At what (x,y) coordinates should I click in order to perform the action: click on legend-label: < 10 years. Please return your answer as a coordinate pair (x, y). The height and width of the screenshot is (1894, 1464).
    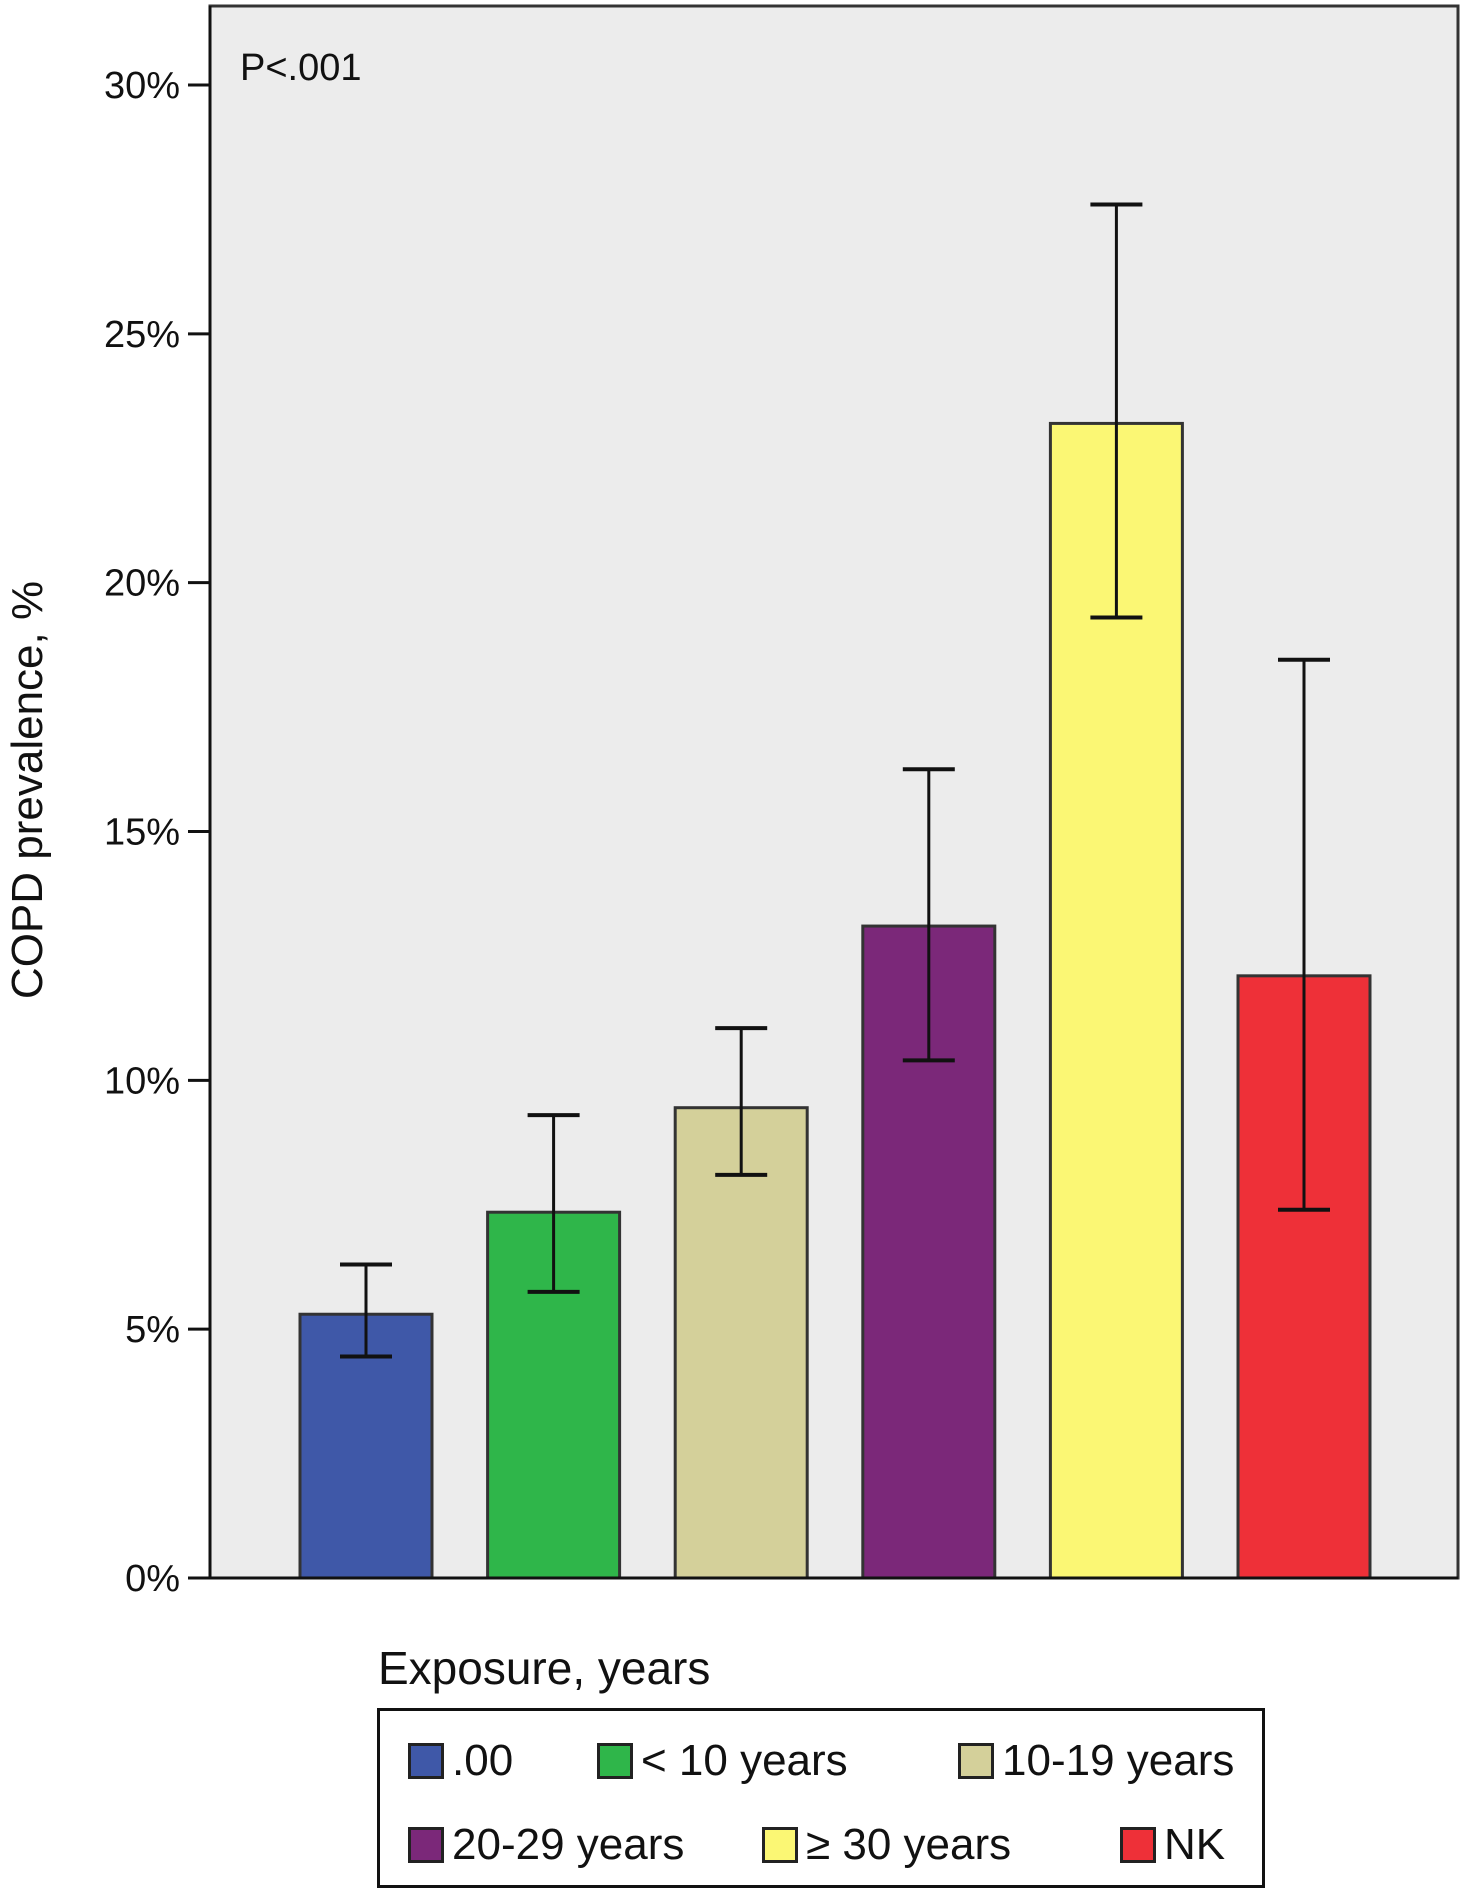
    Looking at the image, I should click on (744, 1760).